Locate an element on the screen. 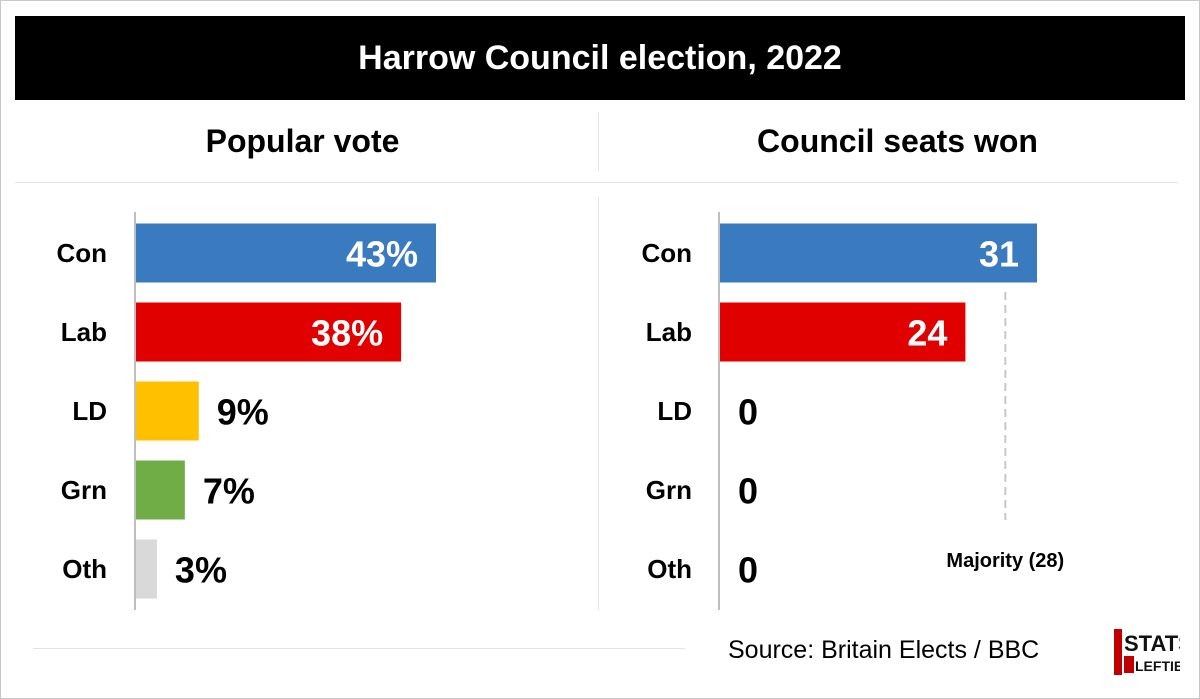 Image resolution: width=1200 pixels, height=699 pixels. bar-oth is located at coordinates (146, 569).